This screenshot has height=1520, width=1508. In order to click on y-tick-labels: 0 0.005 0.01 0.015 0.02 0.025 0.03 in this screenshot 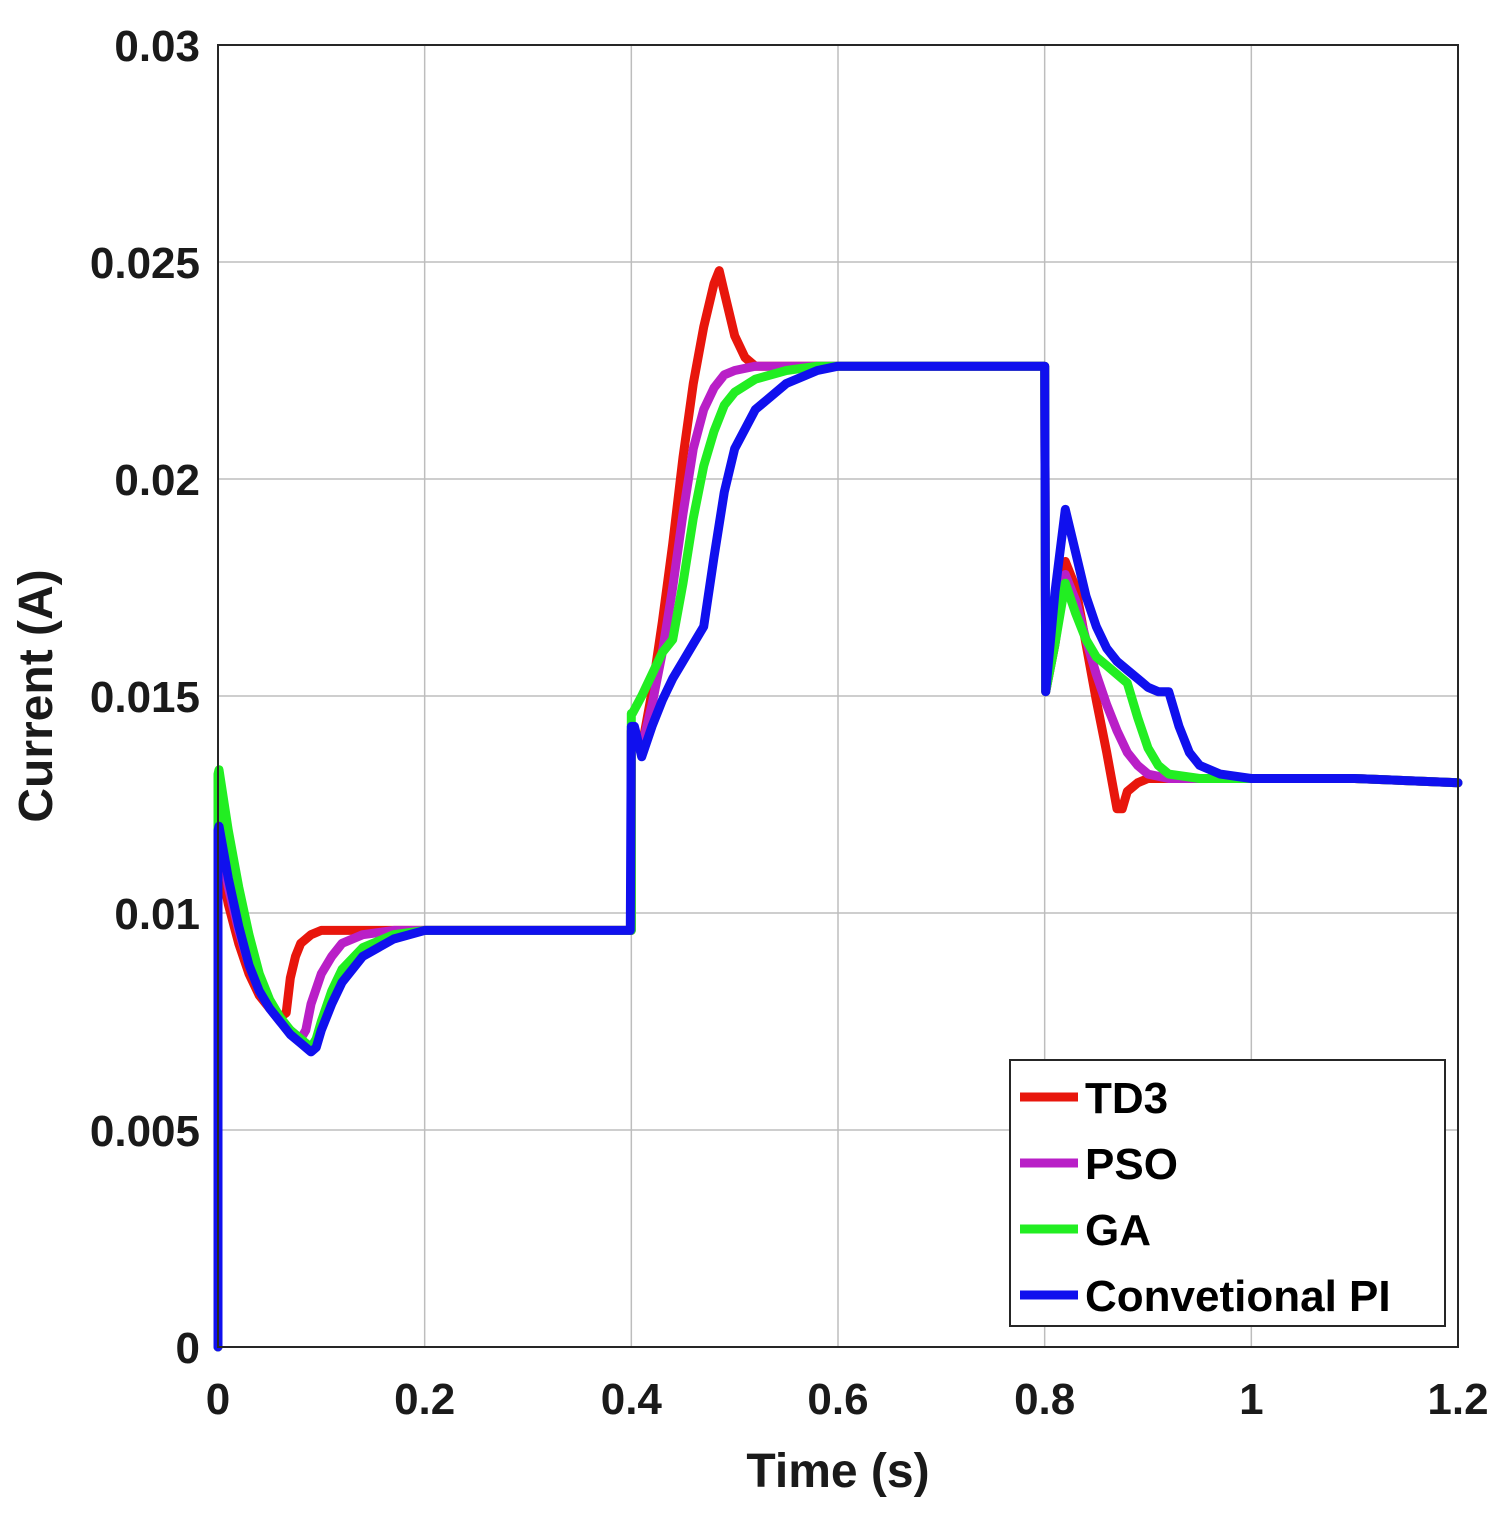, I will do `click(145, 697)`.